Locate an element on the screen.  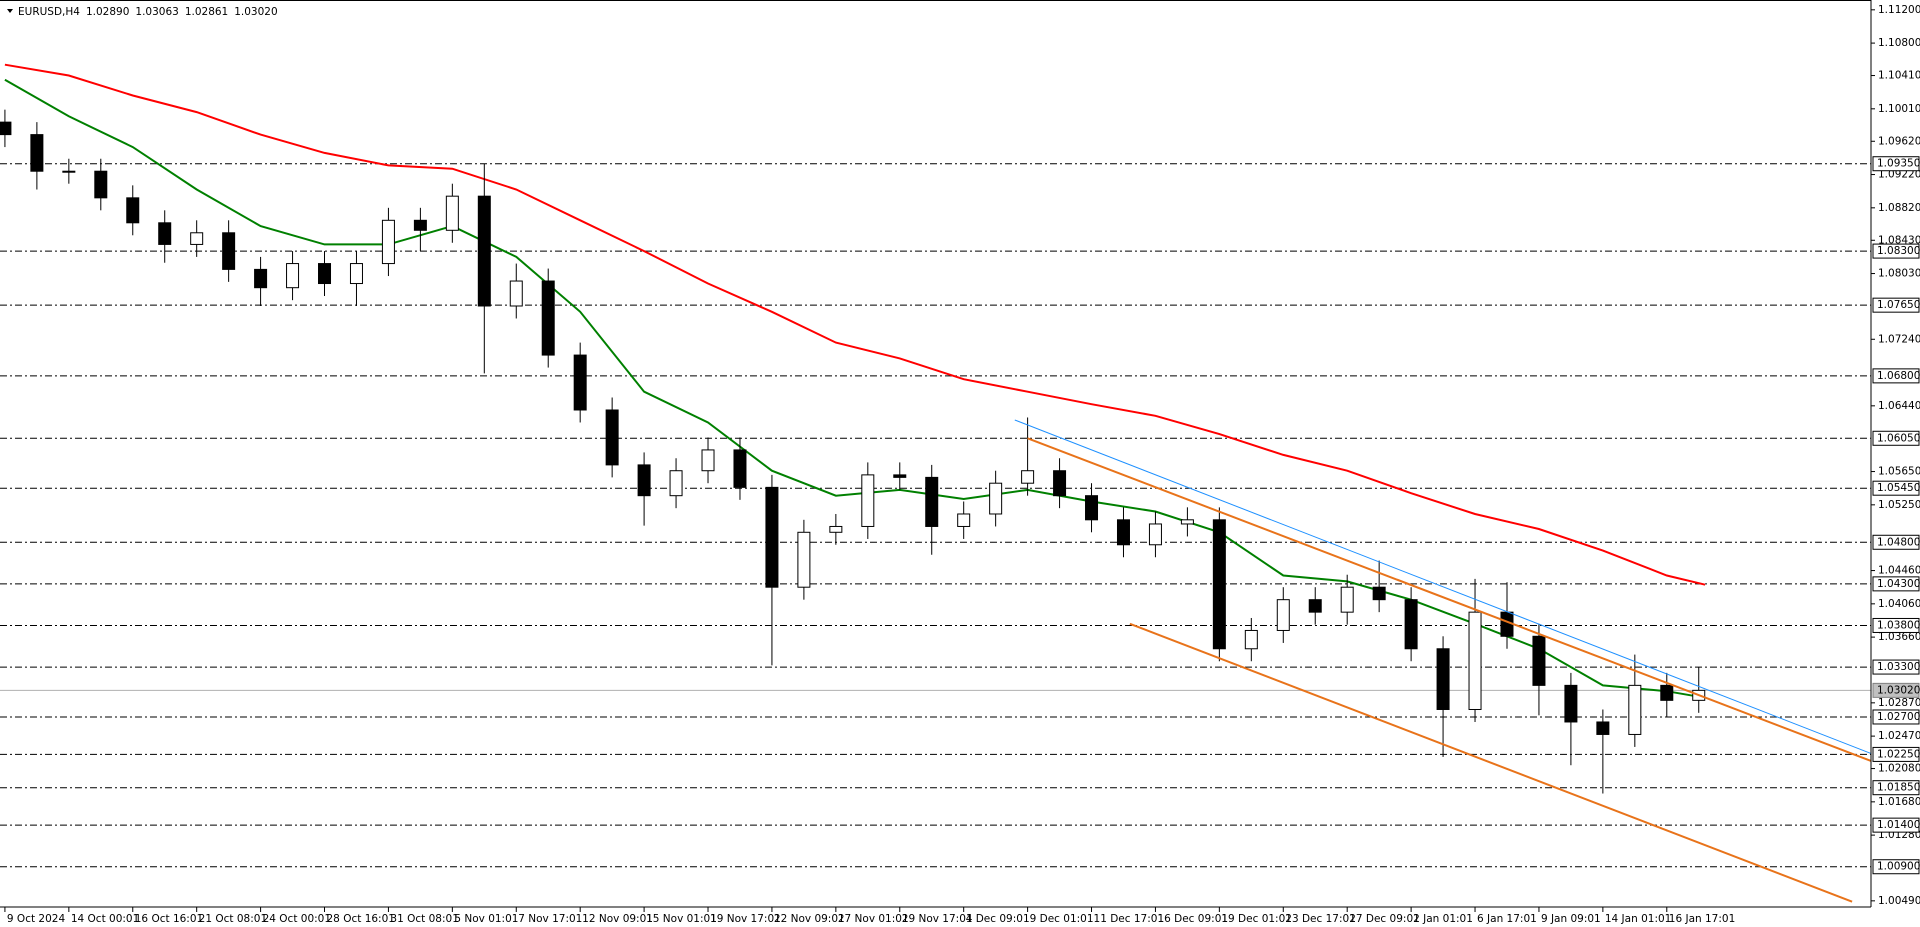
level-label: 1.00900 is located at coordinates (1898, 867).